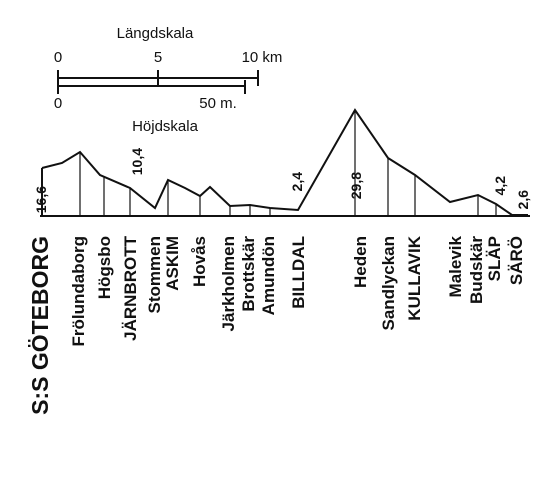 The height and width of the screenshot is (478, 550). What do you see at coordinates (58, 57) in the screenshot?
I see `length-tick-label: 0` at bounding box center [58, 57].